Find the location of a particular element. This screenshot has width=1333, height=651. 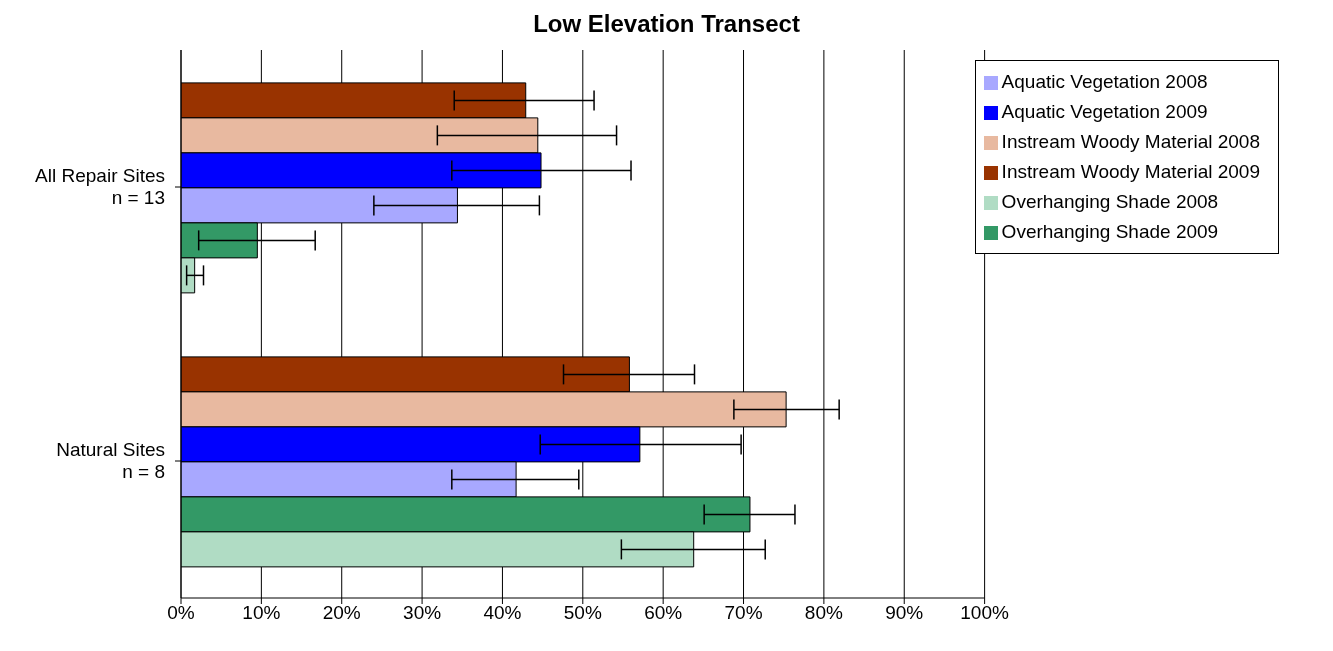

x-tick-label: 60% is located at coordinates (663, 613).